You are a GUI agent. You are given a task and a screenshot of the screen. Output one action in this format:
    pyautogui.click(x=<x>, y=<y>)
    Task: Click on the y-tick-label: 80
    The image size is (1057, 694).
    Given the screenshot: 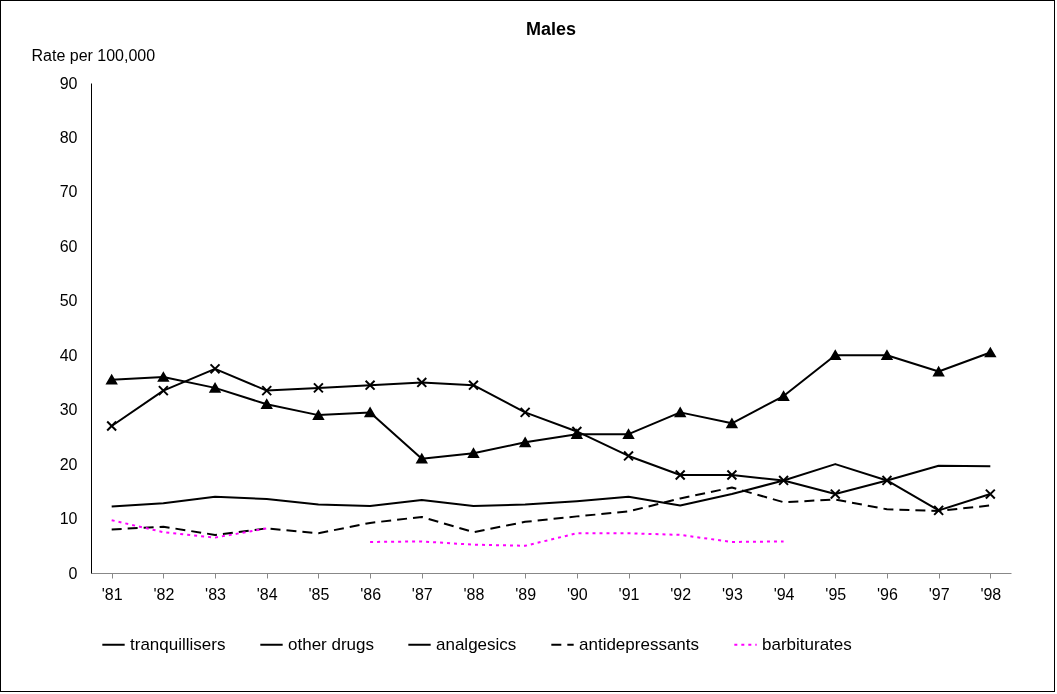 What is the action you would take?
    pyautogui.click(x=68, y=137)
    